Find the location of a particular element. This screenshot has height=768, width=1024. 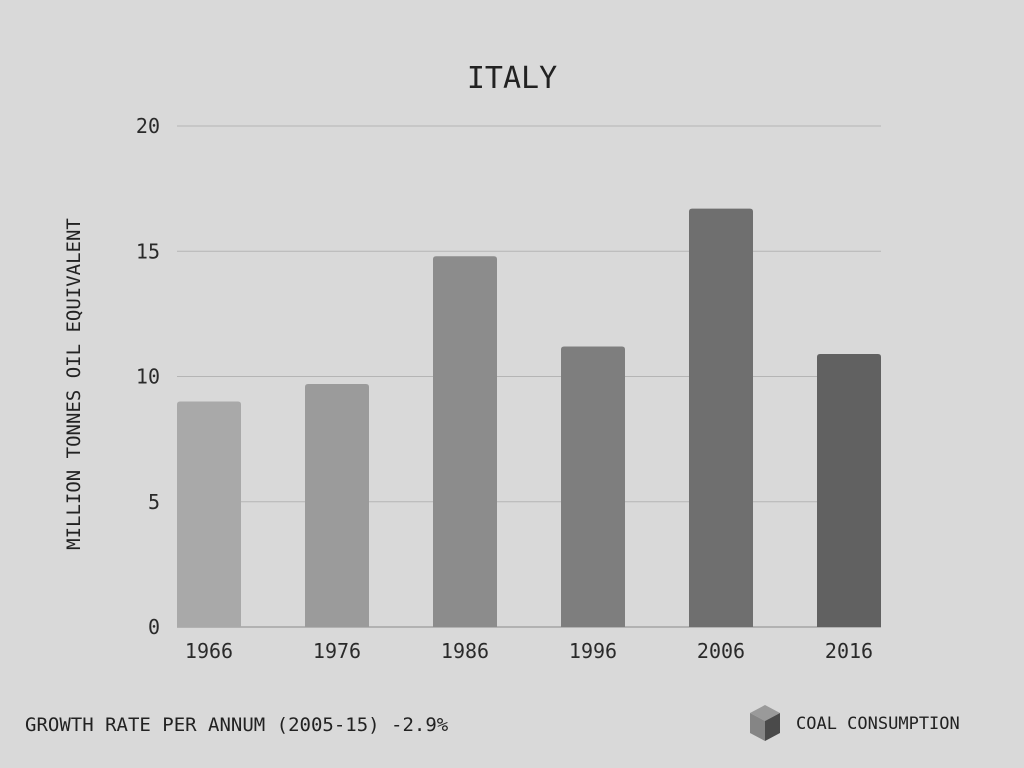

bar-1986 is located at coordinates (465, 441).